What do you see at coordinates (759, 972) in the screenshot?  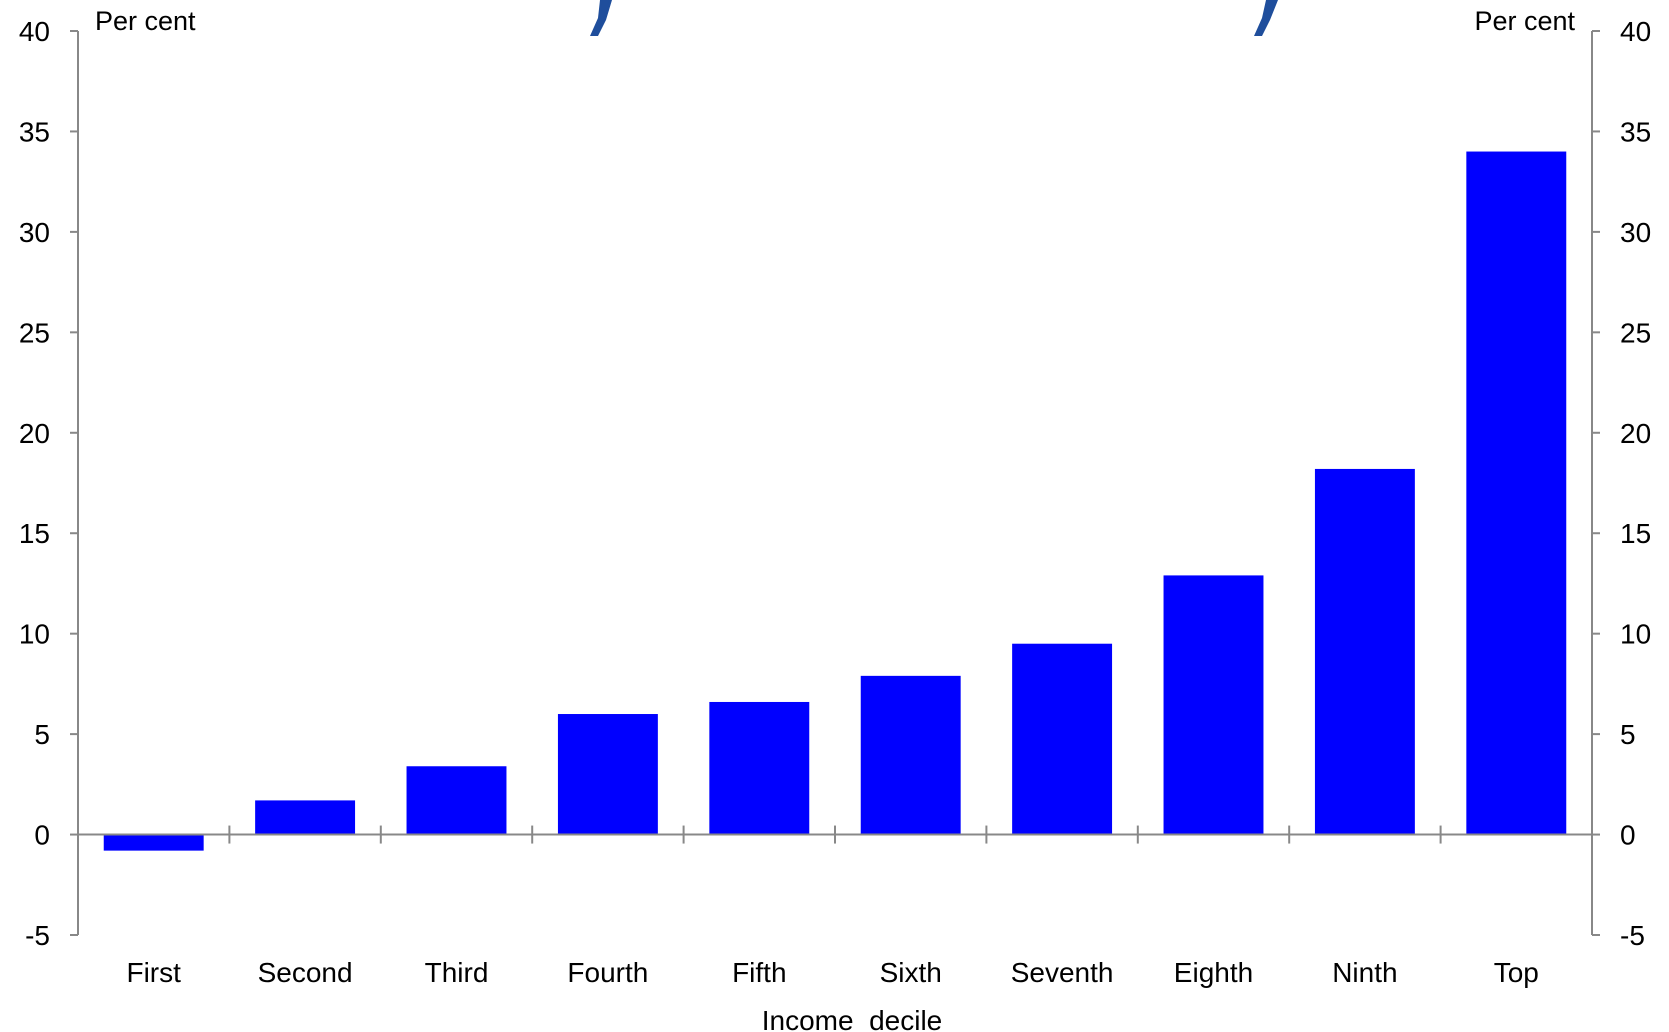 I see `category-label: Fifth` at bounding box center [759, 972].